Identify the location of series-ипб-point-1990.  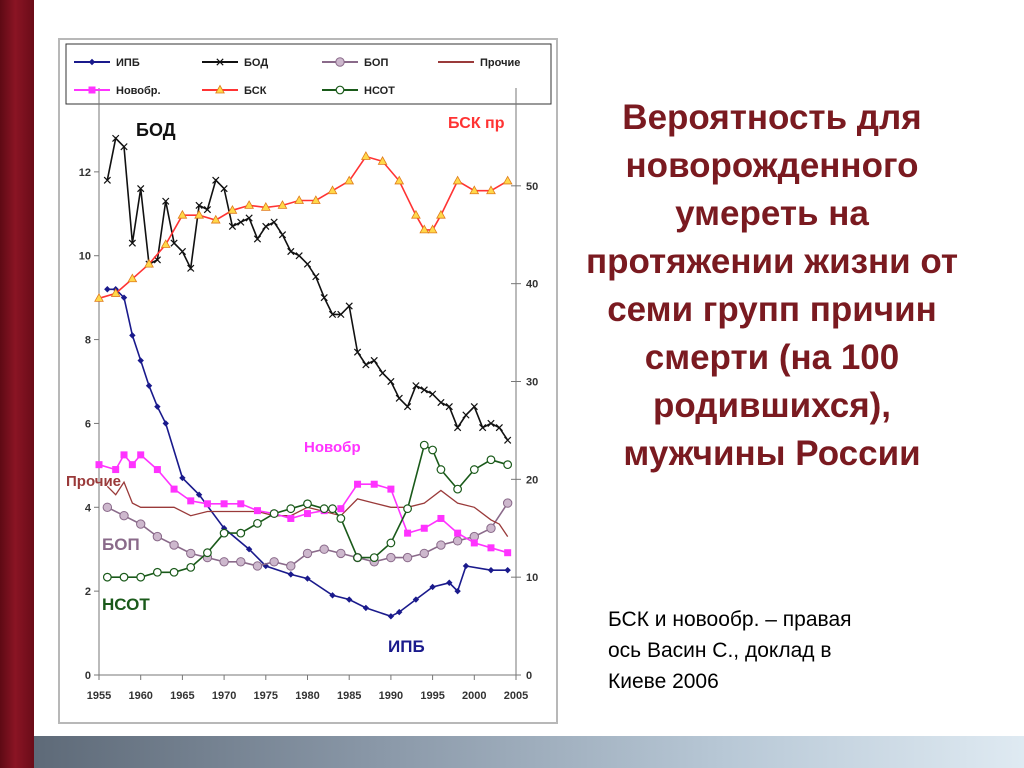
(391, 616).